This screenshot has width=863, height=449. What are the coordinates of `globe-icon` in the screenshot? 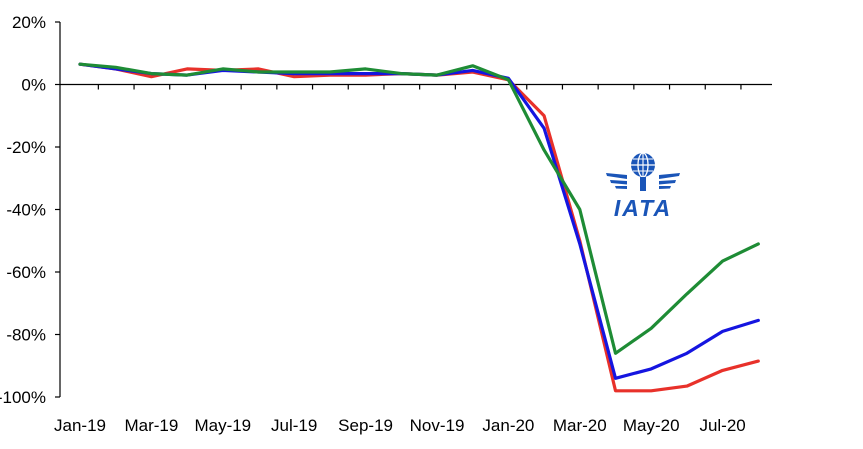 It's located at (643, 165).